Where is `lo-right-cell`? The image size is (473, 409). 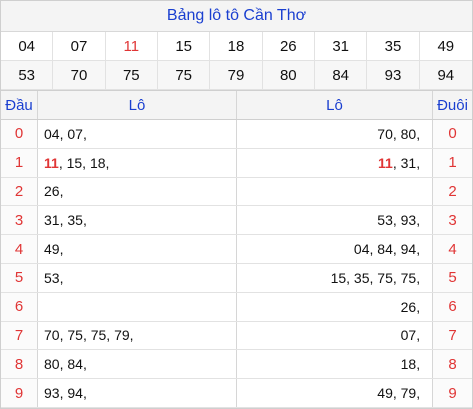 lo-right-cell is located at coordinates (334, 191).